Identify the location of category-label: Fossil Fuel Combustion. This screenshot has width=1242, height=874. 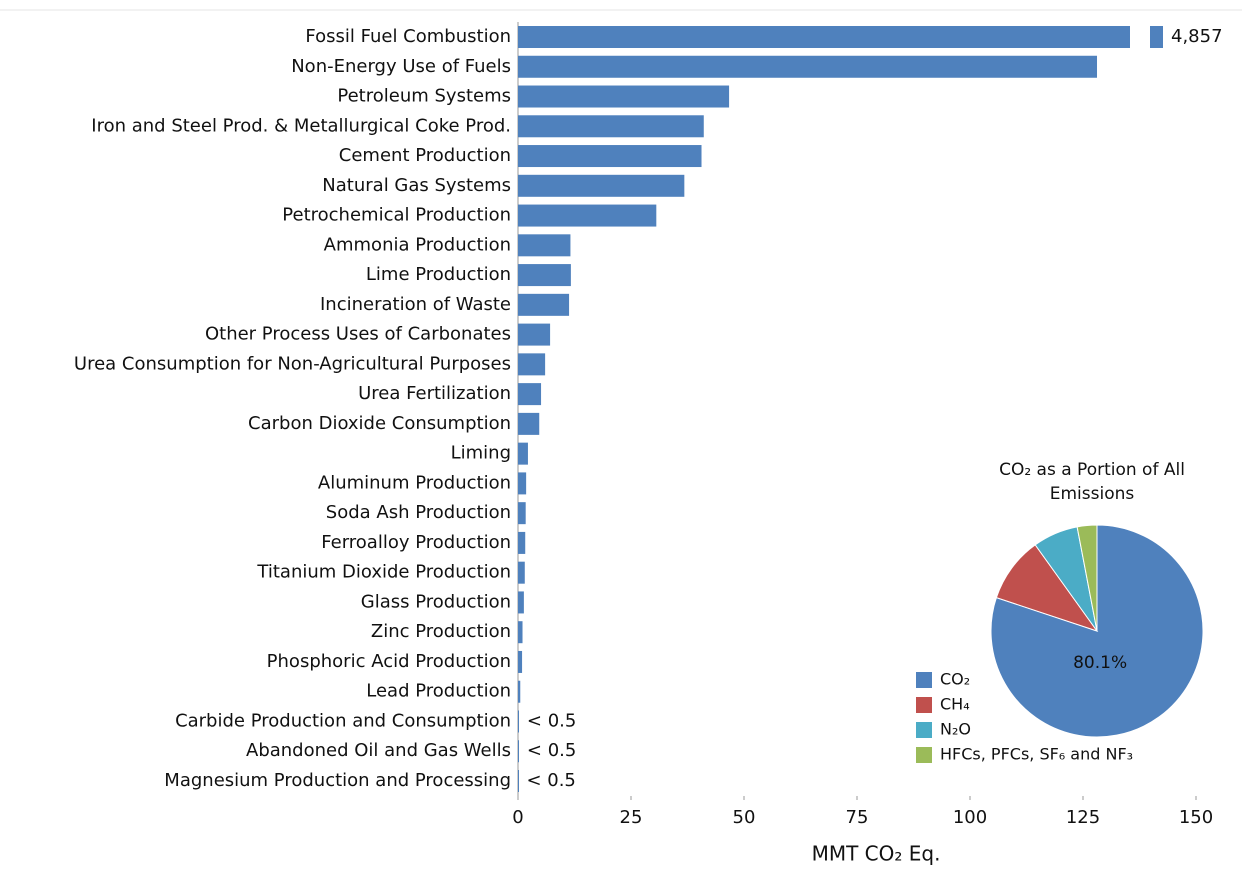
(408, 36).